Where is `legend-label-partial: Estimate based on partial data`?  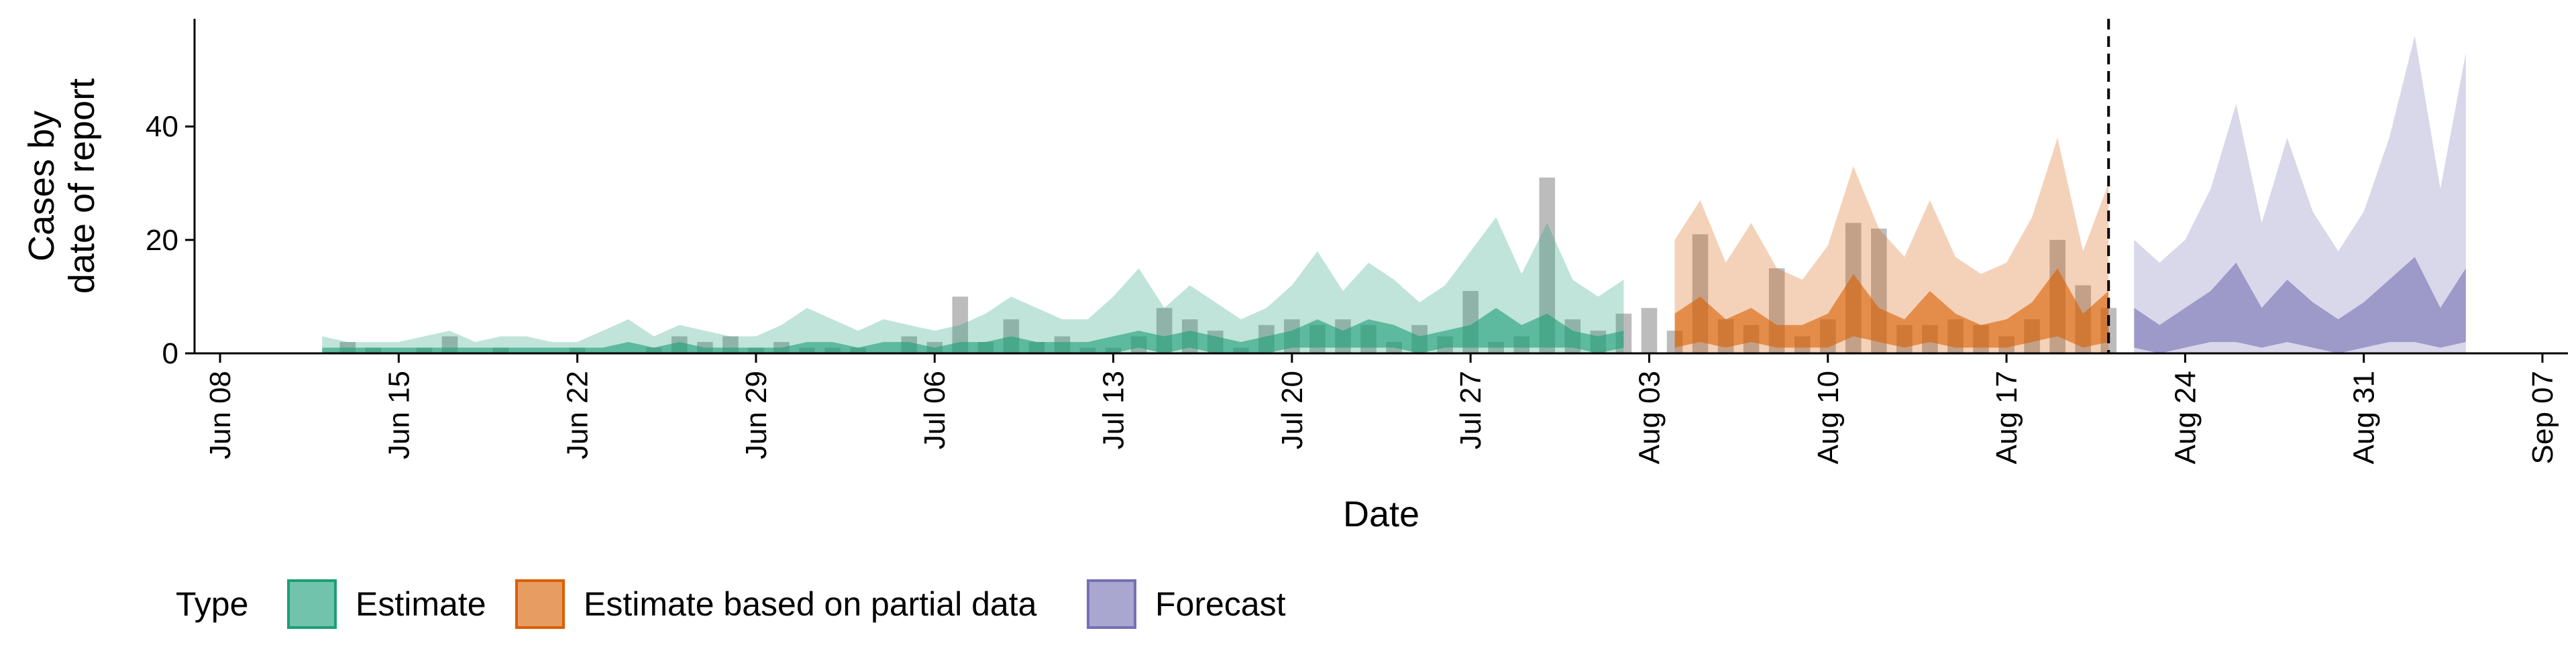 legend-label-partial: Estimate based on partial data is located at coordinates (810, 604).